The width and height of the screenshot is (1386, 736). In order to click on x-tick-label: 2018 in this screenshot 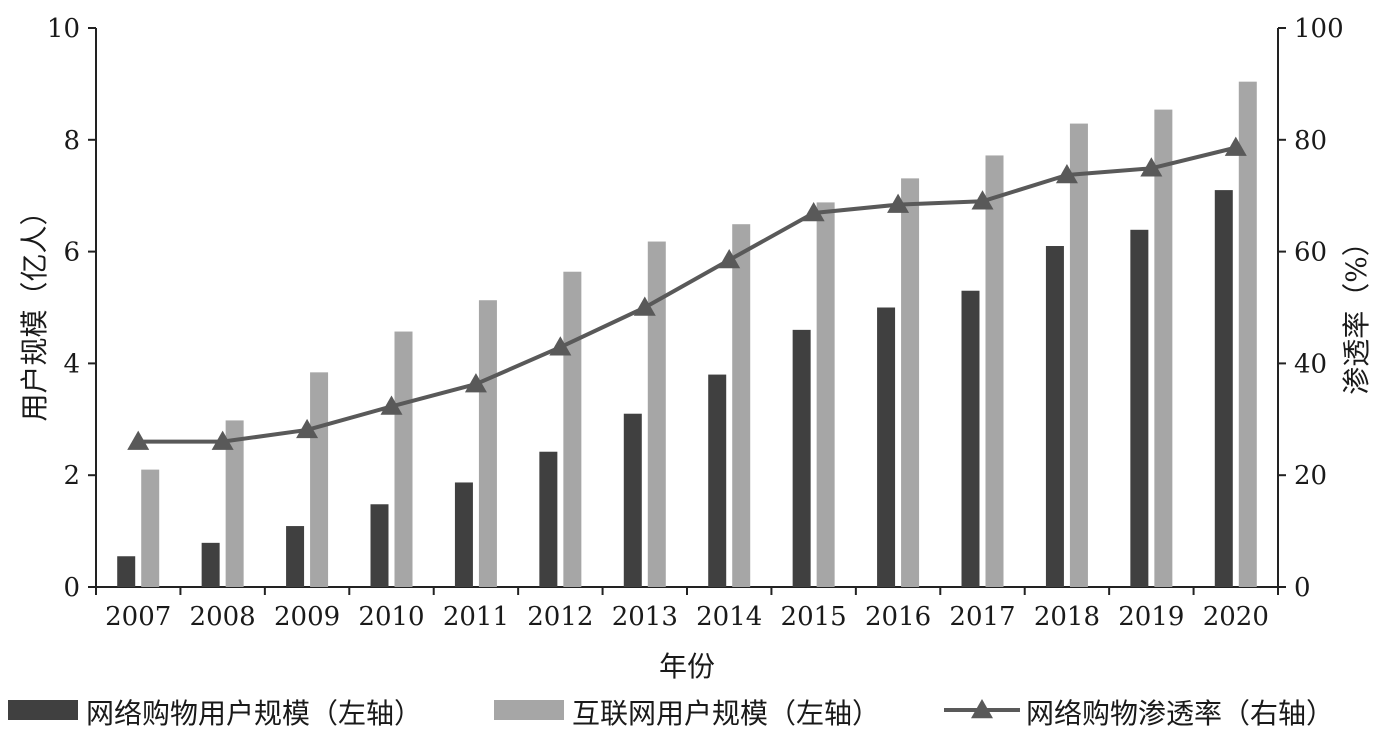, I will do `click(1067, 617)`.